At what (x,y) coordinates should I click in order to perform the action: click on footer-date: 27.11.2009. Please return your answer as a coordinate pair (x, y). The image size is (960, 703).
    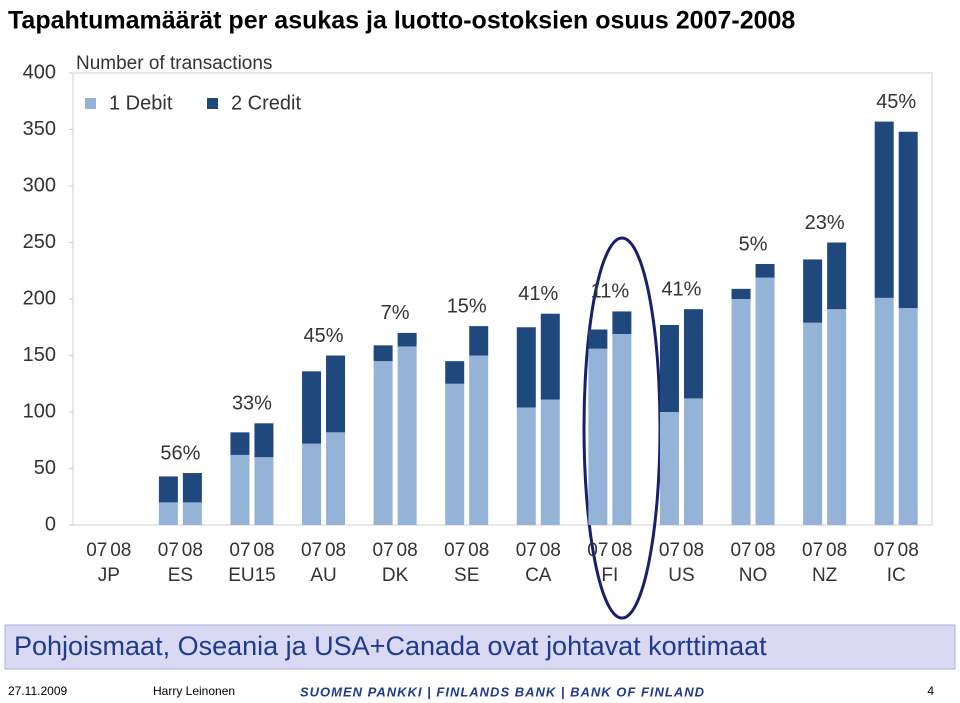
    Looking at the image, I should click on (37, 691).